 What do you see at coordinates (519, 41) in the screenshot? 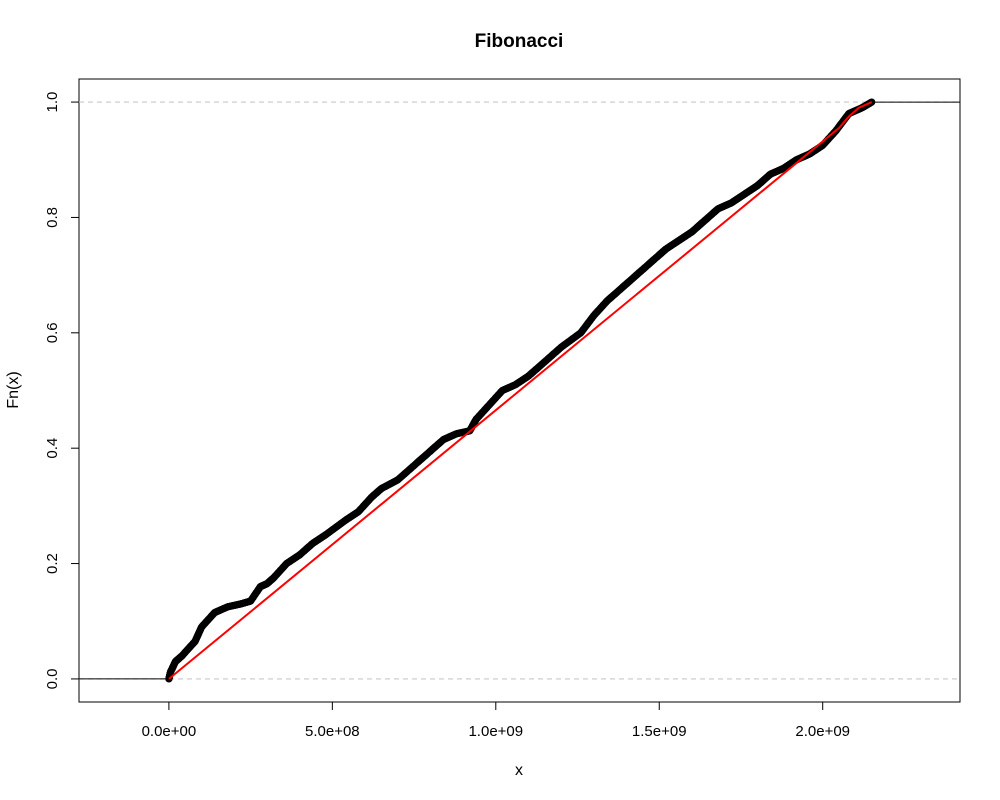
I see `chart-title: Fibonacci` at bounding box center [519, 41].